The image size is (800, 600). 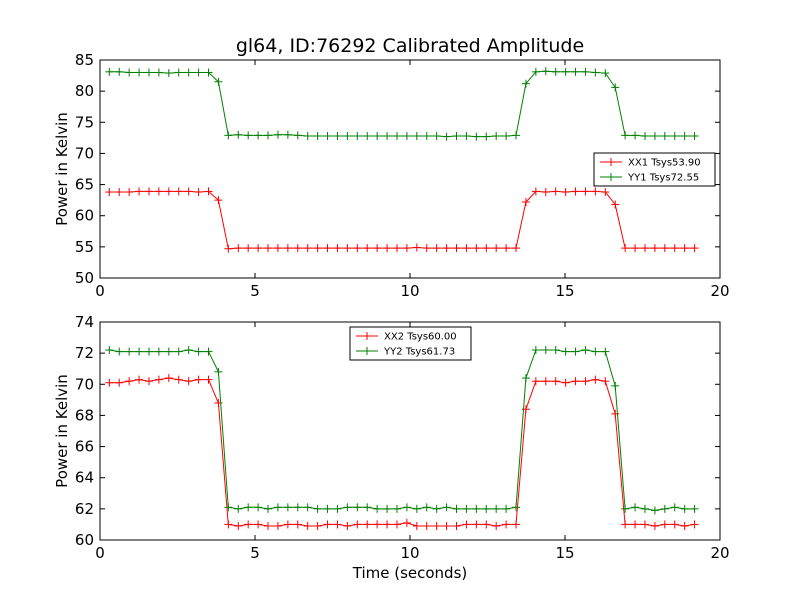 What do you see at coordinates (100, 553) in the screenshot?
I see `x-tick-label: 0` at bounding box center [100, 553].